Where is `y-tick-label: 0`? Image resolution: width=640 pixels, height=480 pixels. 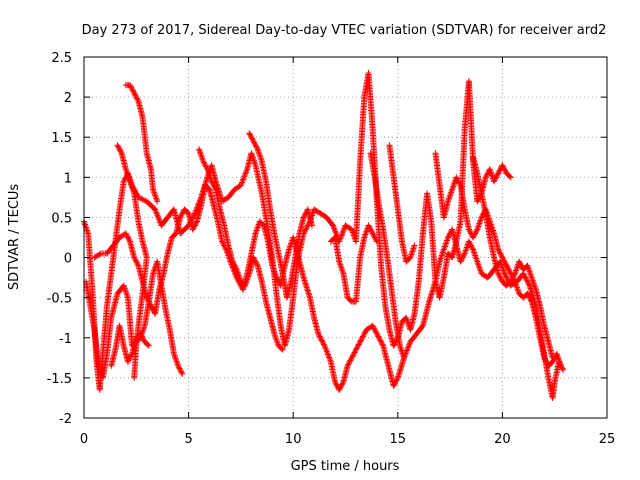
y-tick-label: 0 is located at coordinates (68, 259).